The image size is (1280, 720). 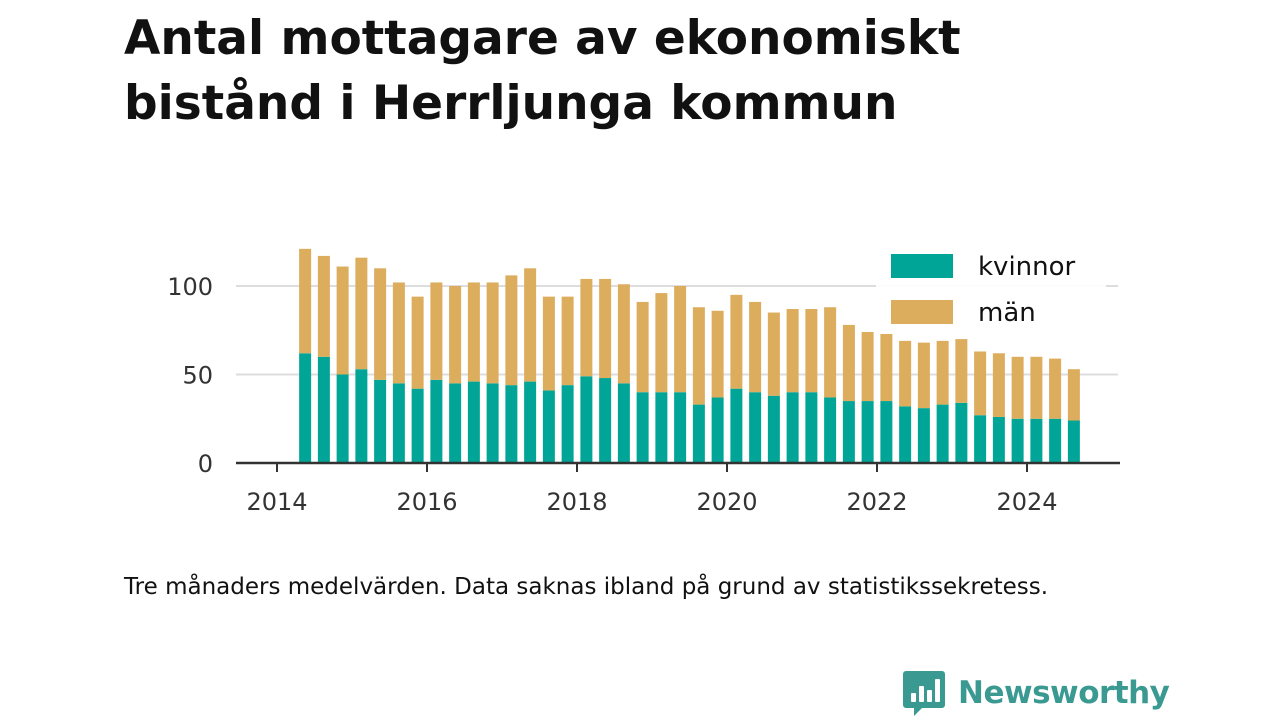 What do you see at coordinates (811, 351) in the screenshot?
I see `bar-man-2021-Q1` at bounding box center [811, 351].